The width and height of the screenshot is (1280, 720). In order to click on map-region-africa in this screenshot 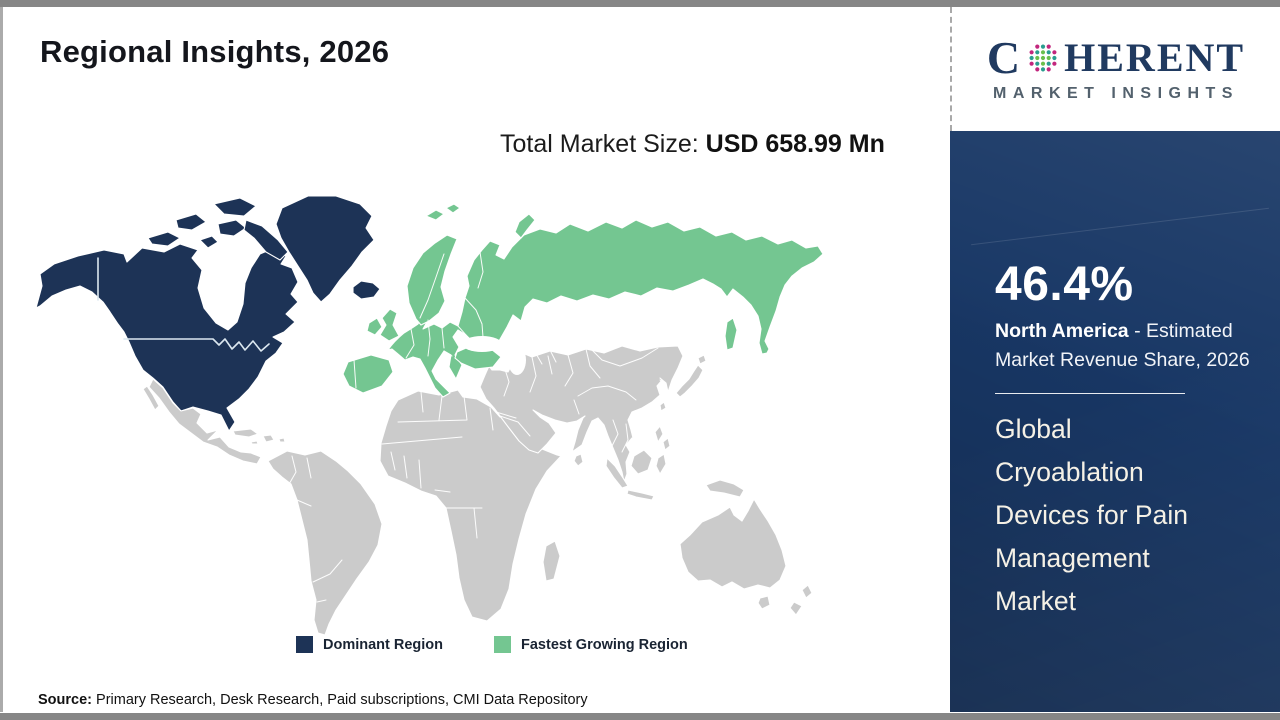, I will do `click(470, 505)`.